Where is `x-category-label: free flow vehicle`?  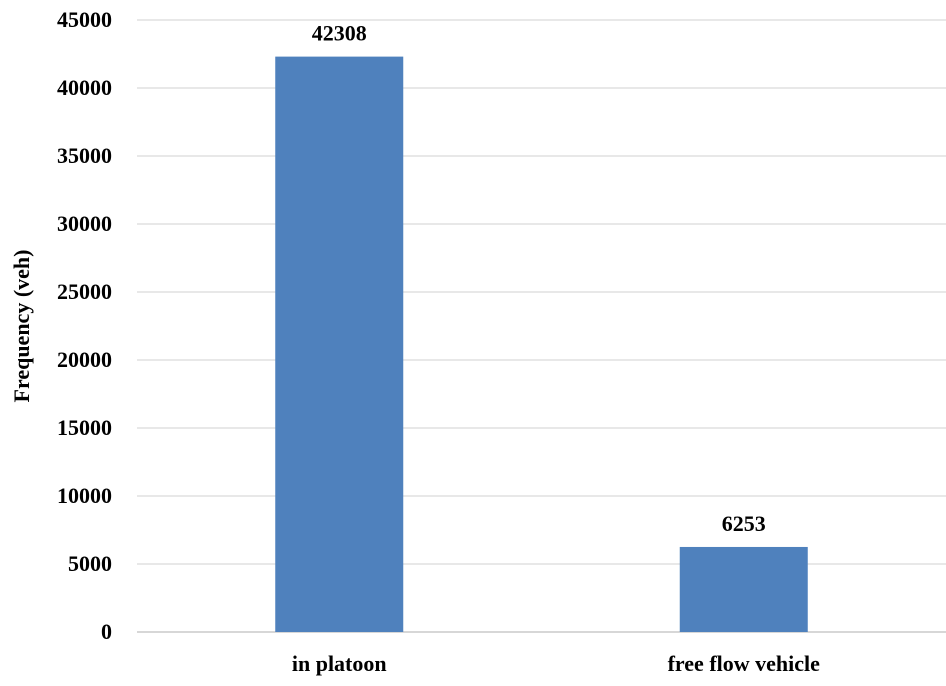 x-category-label: free flow vehicle is located at coordinates (744, 663).